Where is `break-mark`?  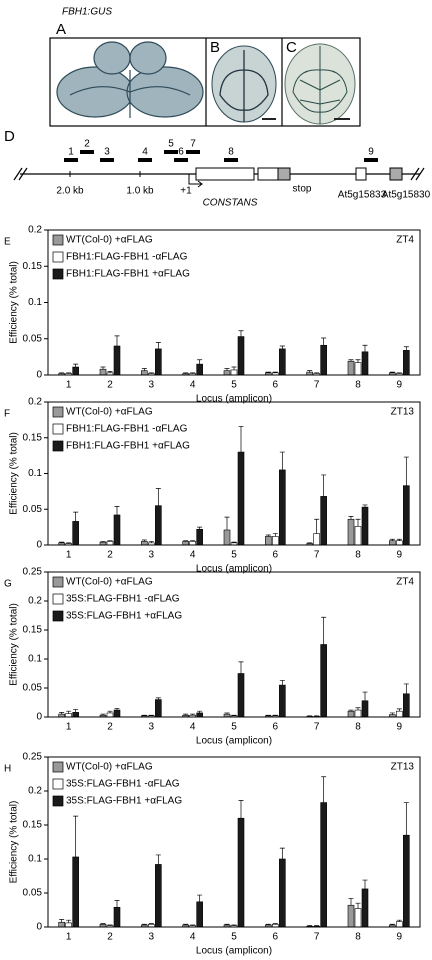 break-mark is located at coordinates (219, 174).